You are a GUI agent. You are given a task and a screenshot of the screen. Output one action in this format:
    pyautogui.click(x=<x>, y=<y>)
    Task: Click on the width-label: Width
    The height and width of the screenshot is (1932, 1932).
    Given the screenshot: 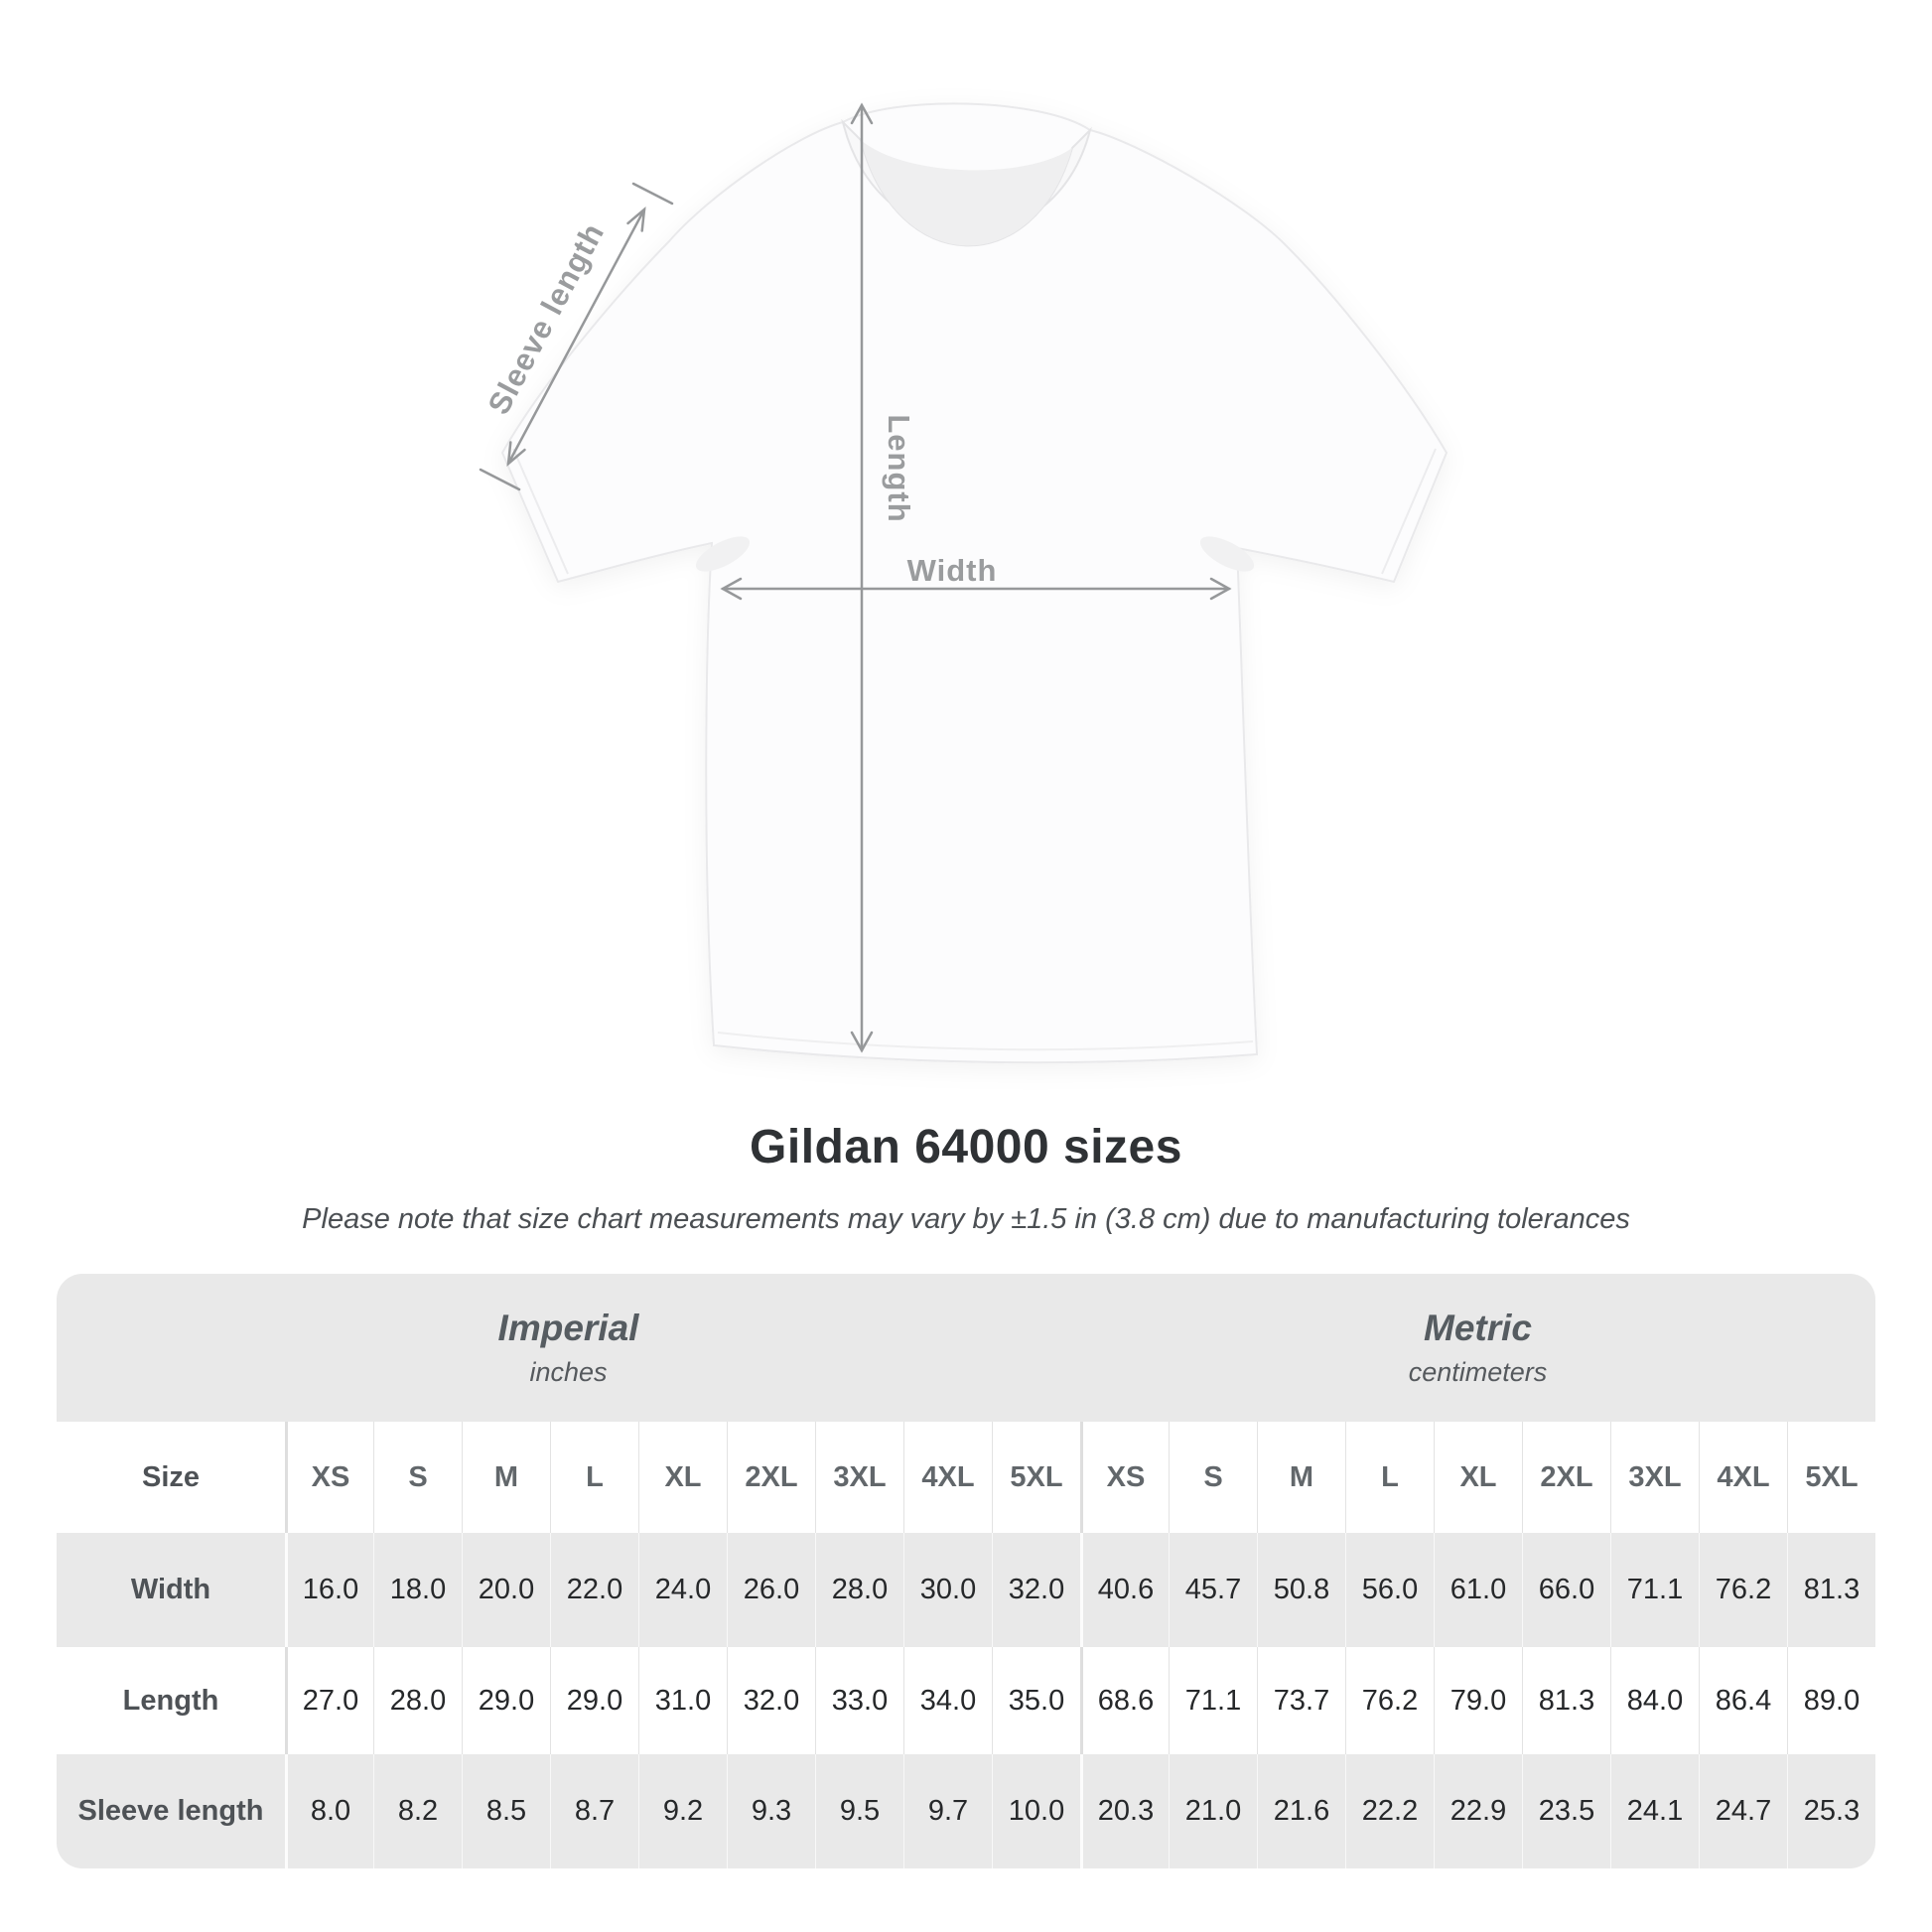 What is the action you would take?
    pyautogui.click(x=953, y=570)
    